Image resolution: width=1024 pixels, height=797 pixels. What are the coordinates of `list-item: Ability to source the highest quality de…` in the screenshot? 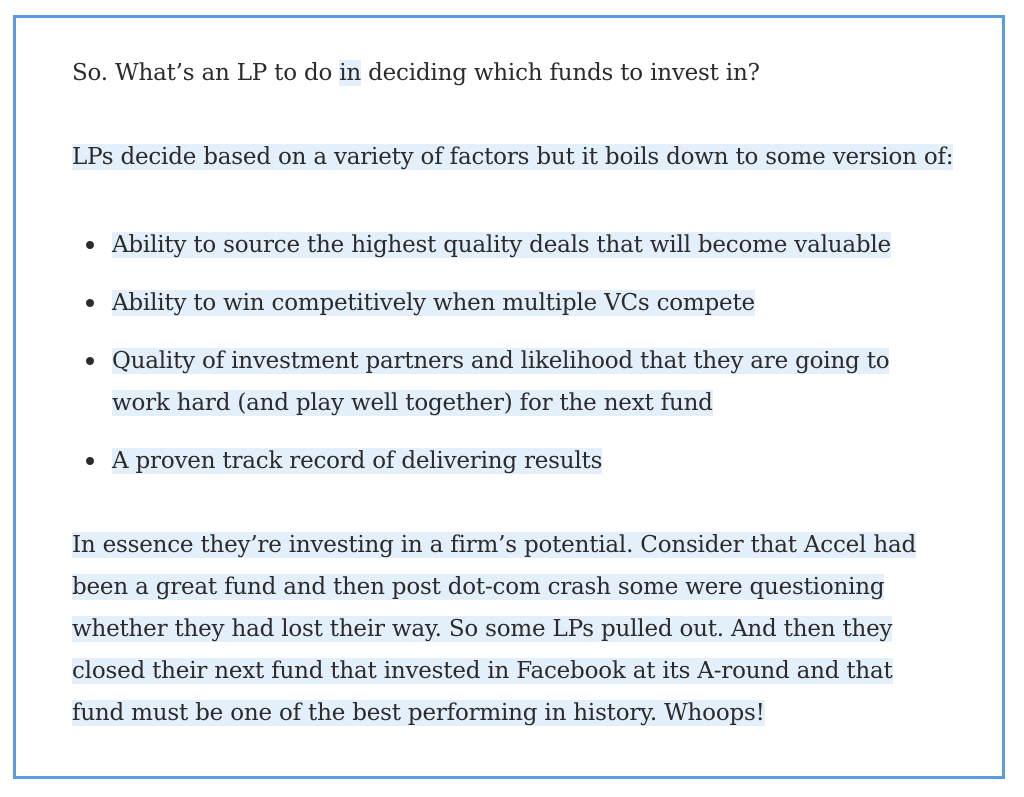 It's located at (481, 245).